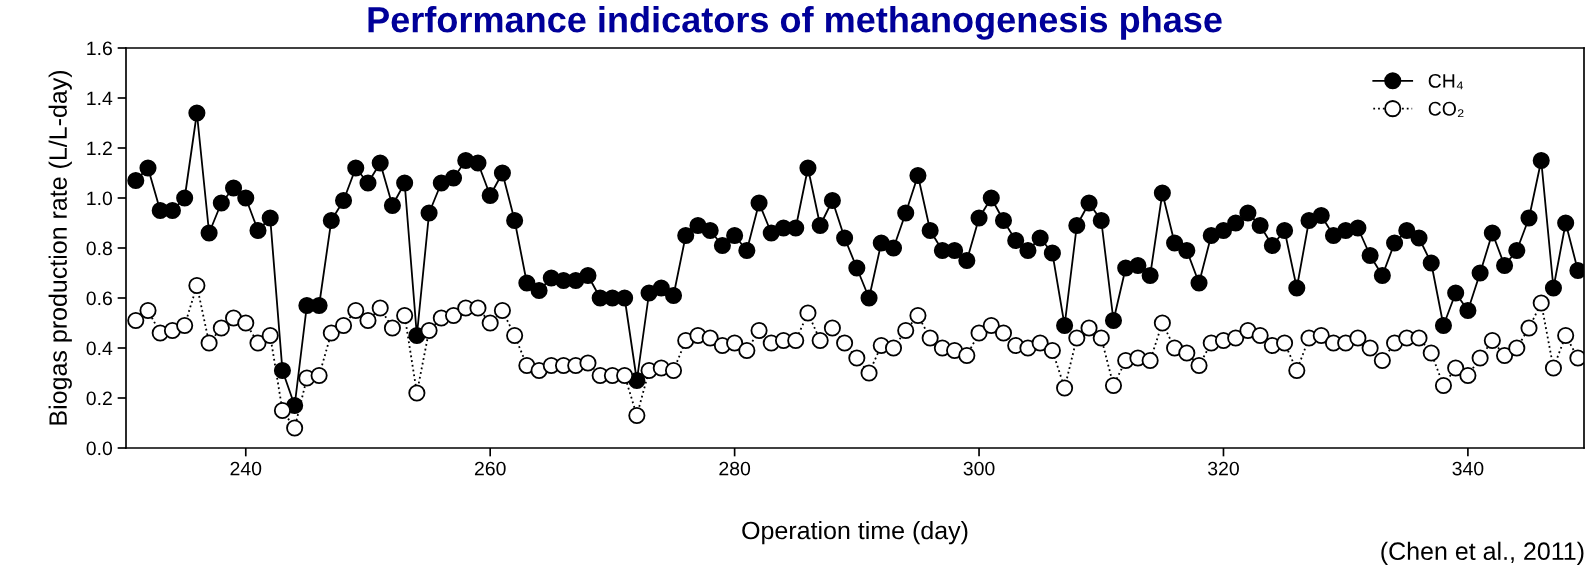  I want to click on chart-title: Performance indicators of methanogenesis phase, so click(795, 23).